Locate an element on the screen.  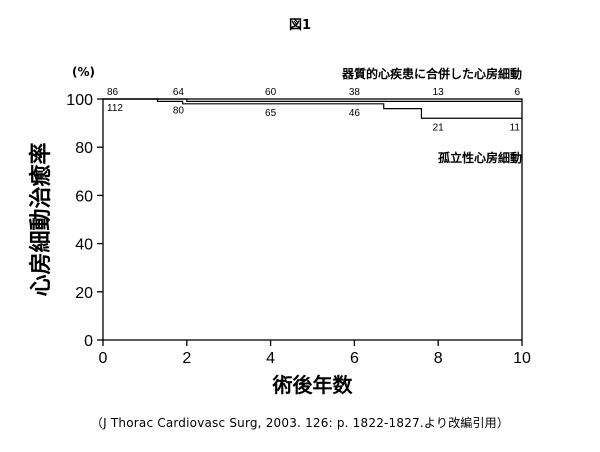
at-risk-count: 64 is located at coordinates (179, 92).